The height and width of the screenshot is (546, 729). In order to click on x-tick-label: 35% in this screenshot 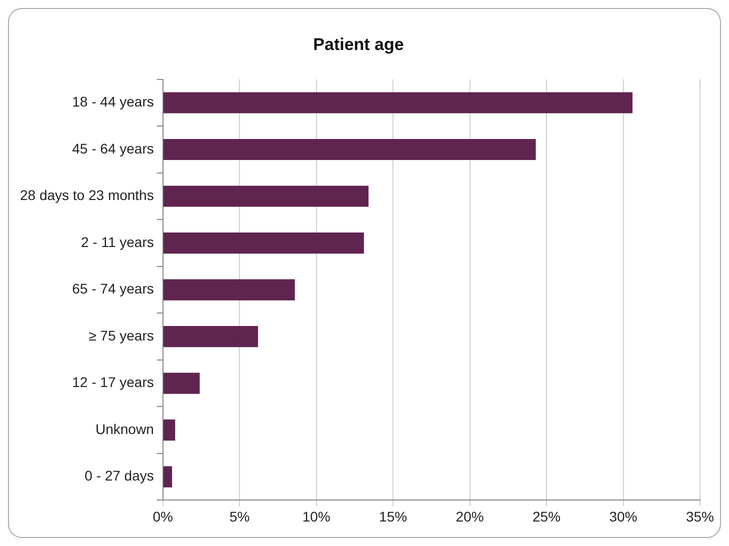, I will do `click(700, 516)`.